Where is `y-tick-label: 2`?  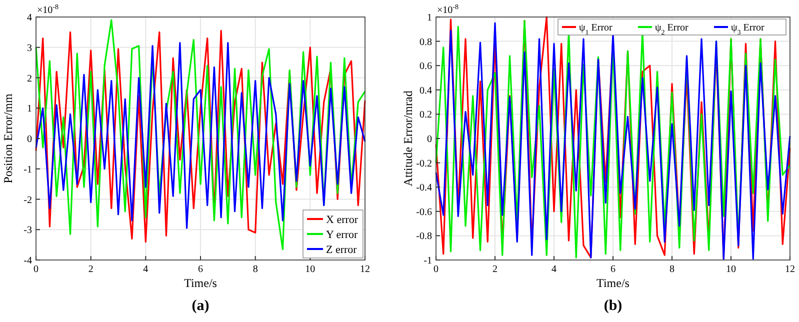 y-tick-label: 2 is located at coordinates (29, 78).